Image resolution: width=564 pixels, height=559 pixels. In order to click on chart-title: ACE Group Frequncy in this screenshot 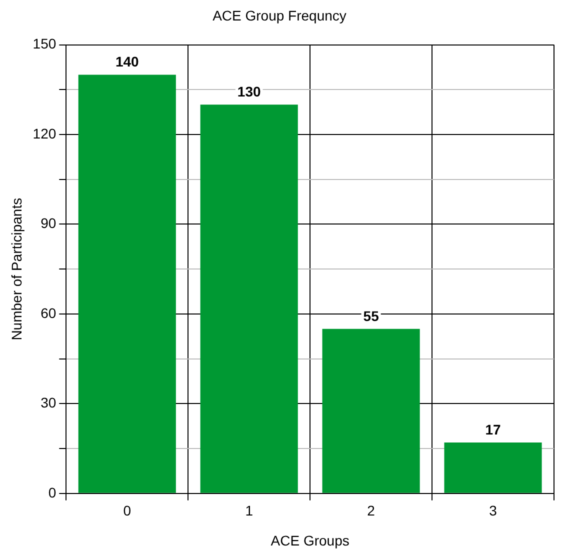, I will do `click(279, 15)`.